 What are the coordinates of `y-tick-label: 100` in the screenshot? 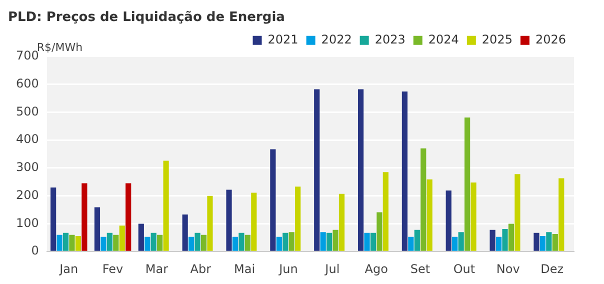 It's located at (27, 223).